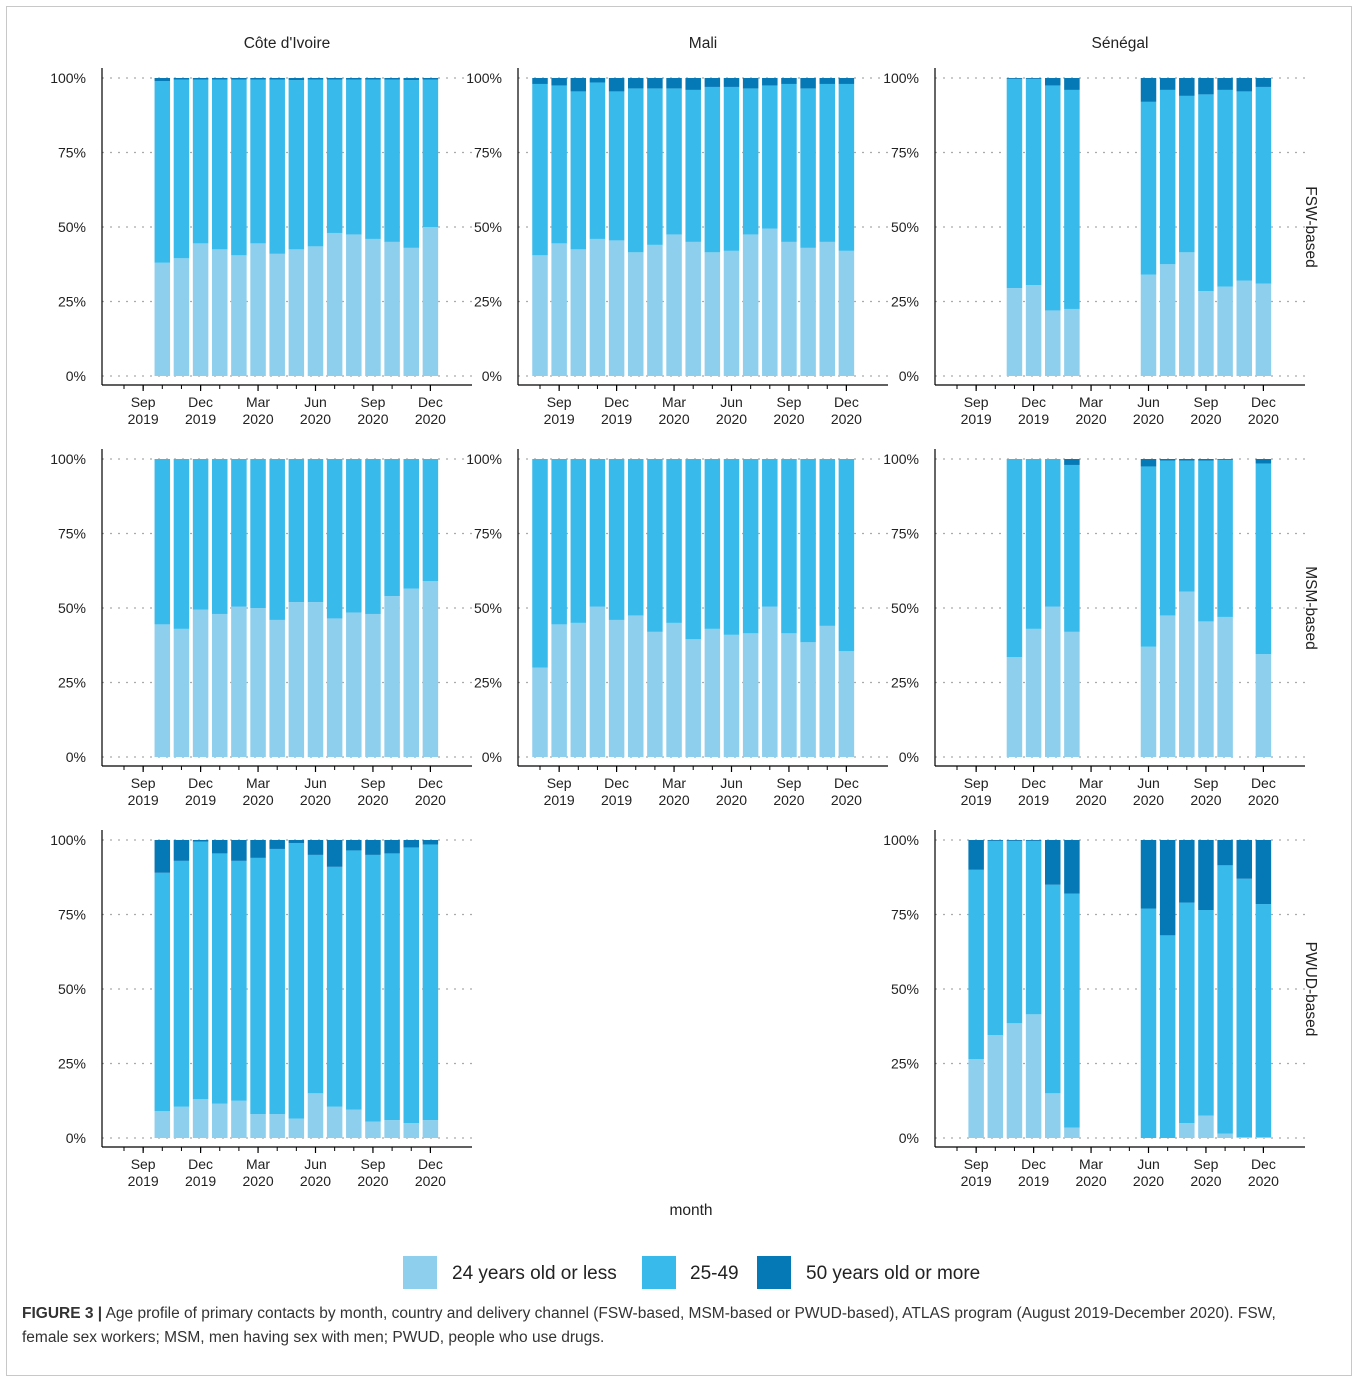 This screenshot has height=1384, width=1360. I want to click on legend-label-2: 50 years old or more, so click(893, 1273).